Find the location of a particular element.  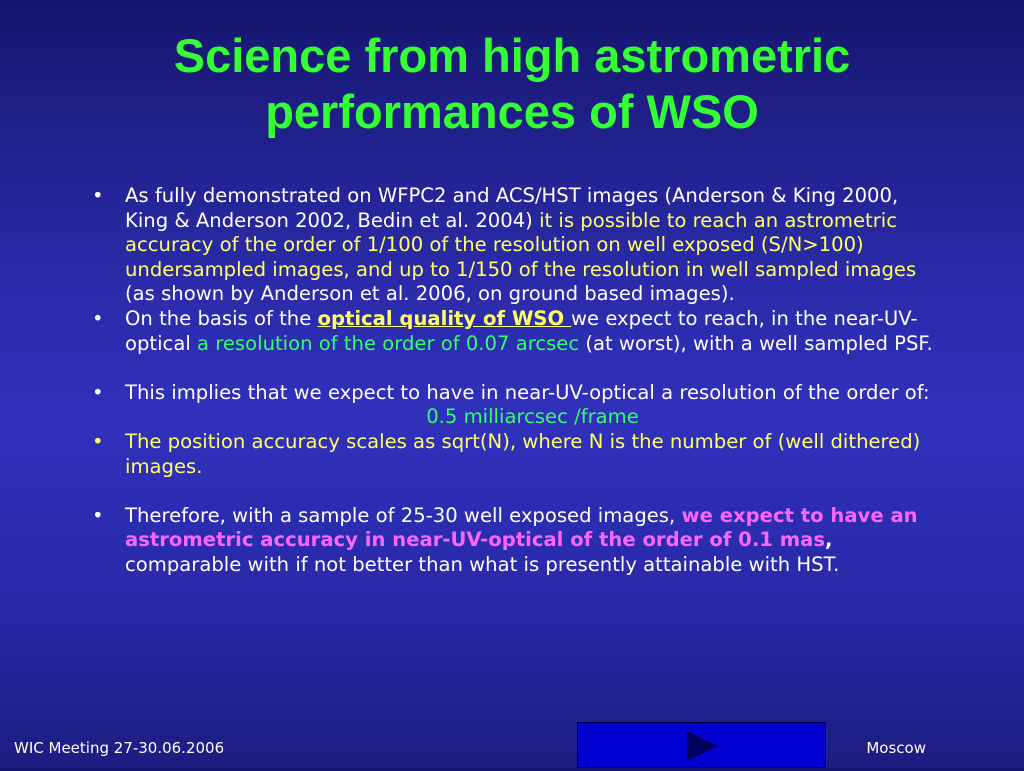

next-arrow is located at coordinates (702, 746).